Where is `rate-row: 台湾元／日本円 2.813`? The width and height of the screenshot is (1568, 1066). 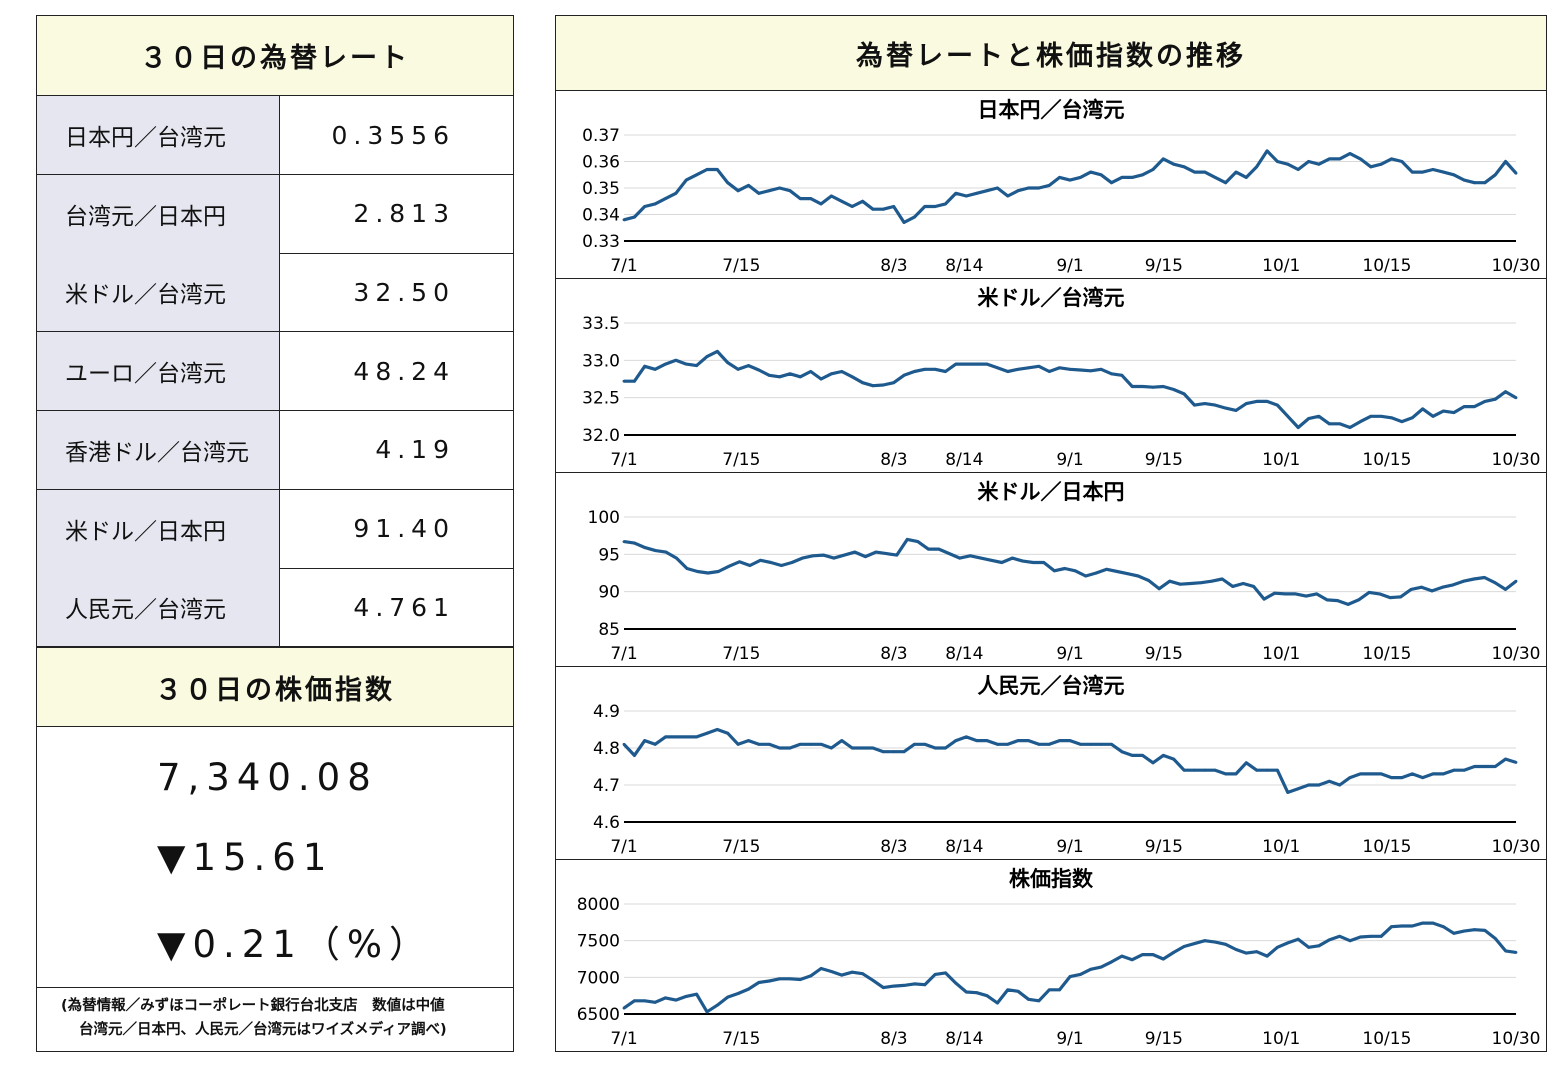
rate-row: 台湾元／日本円 2.813 is located at coordinates (275, 214).